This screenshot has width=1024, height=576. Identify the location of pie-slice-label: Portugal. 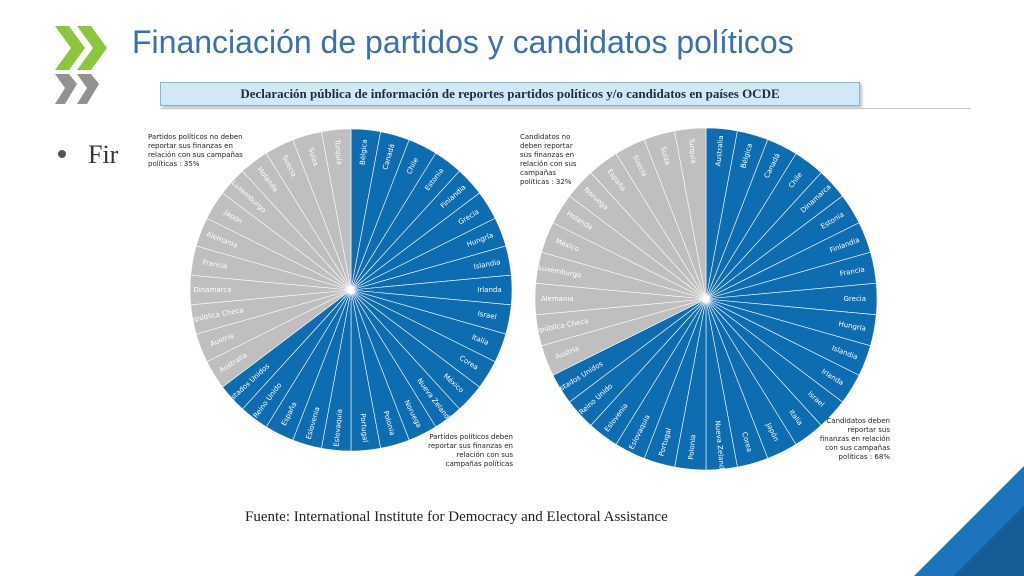
(363, 428).